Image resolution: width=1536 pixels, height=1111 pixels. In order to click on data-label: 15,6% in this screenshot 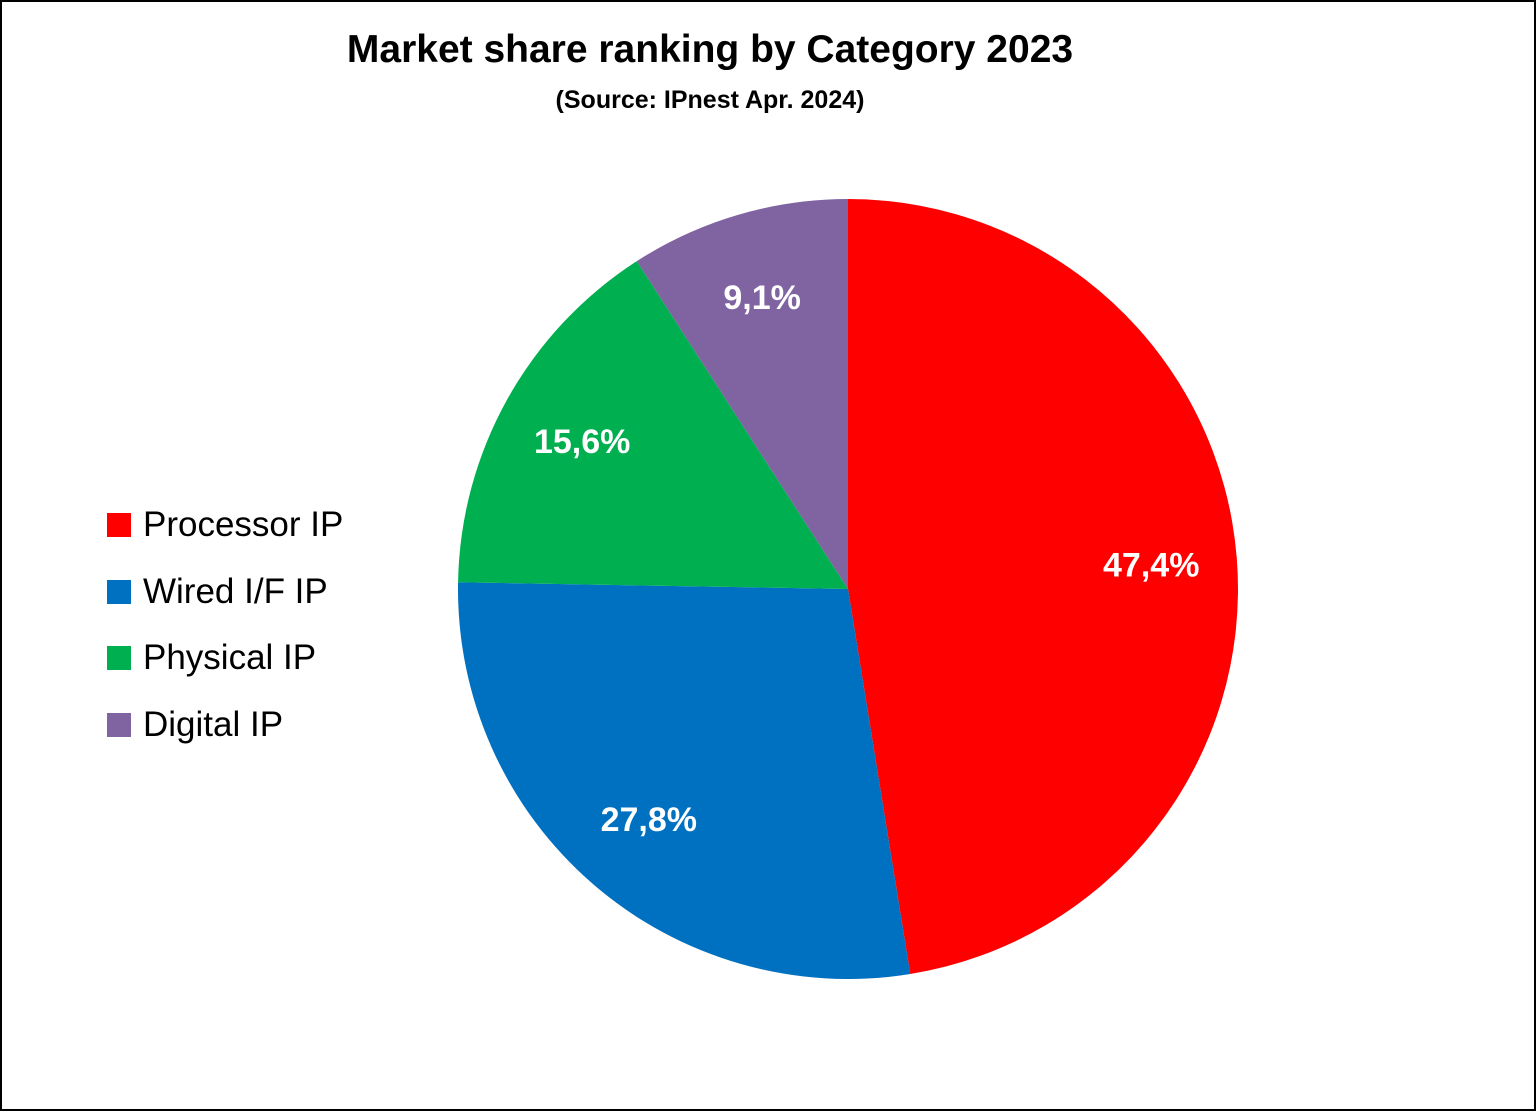, I will do `click(582, 442)`.